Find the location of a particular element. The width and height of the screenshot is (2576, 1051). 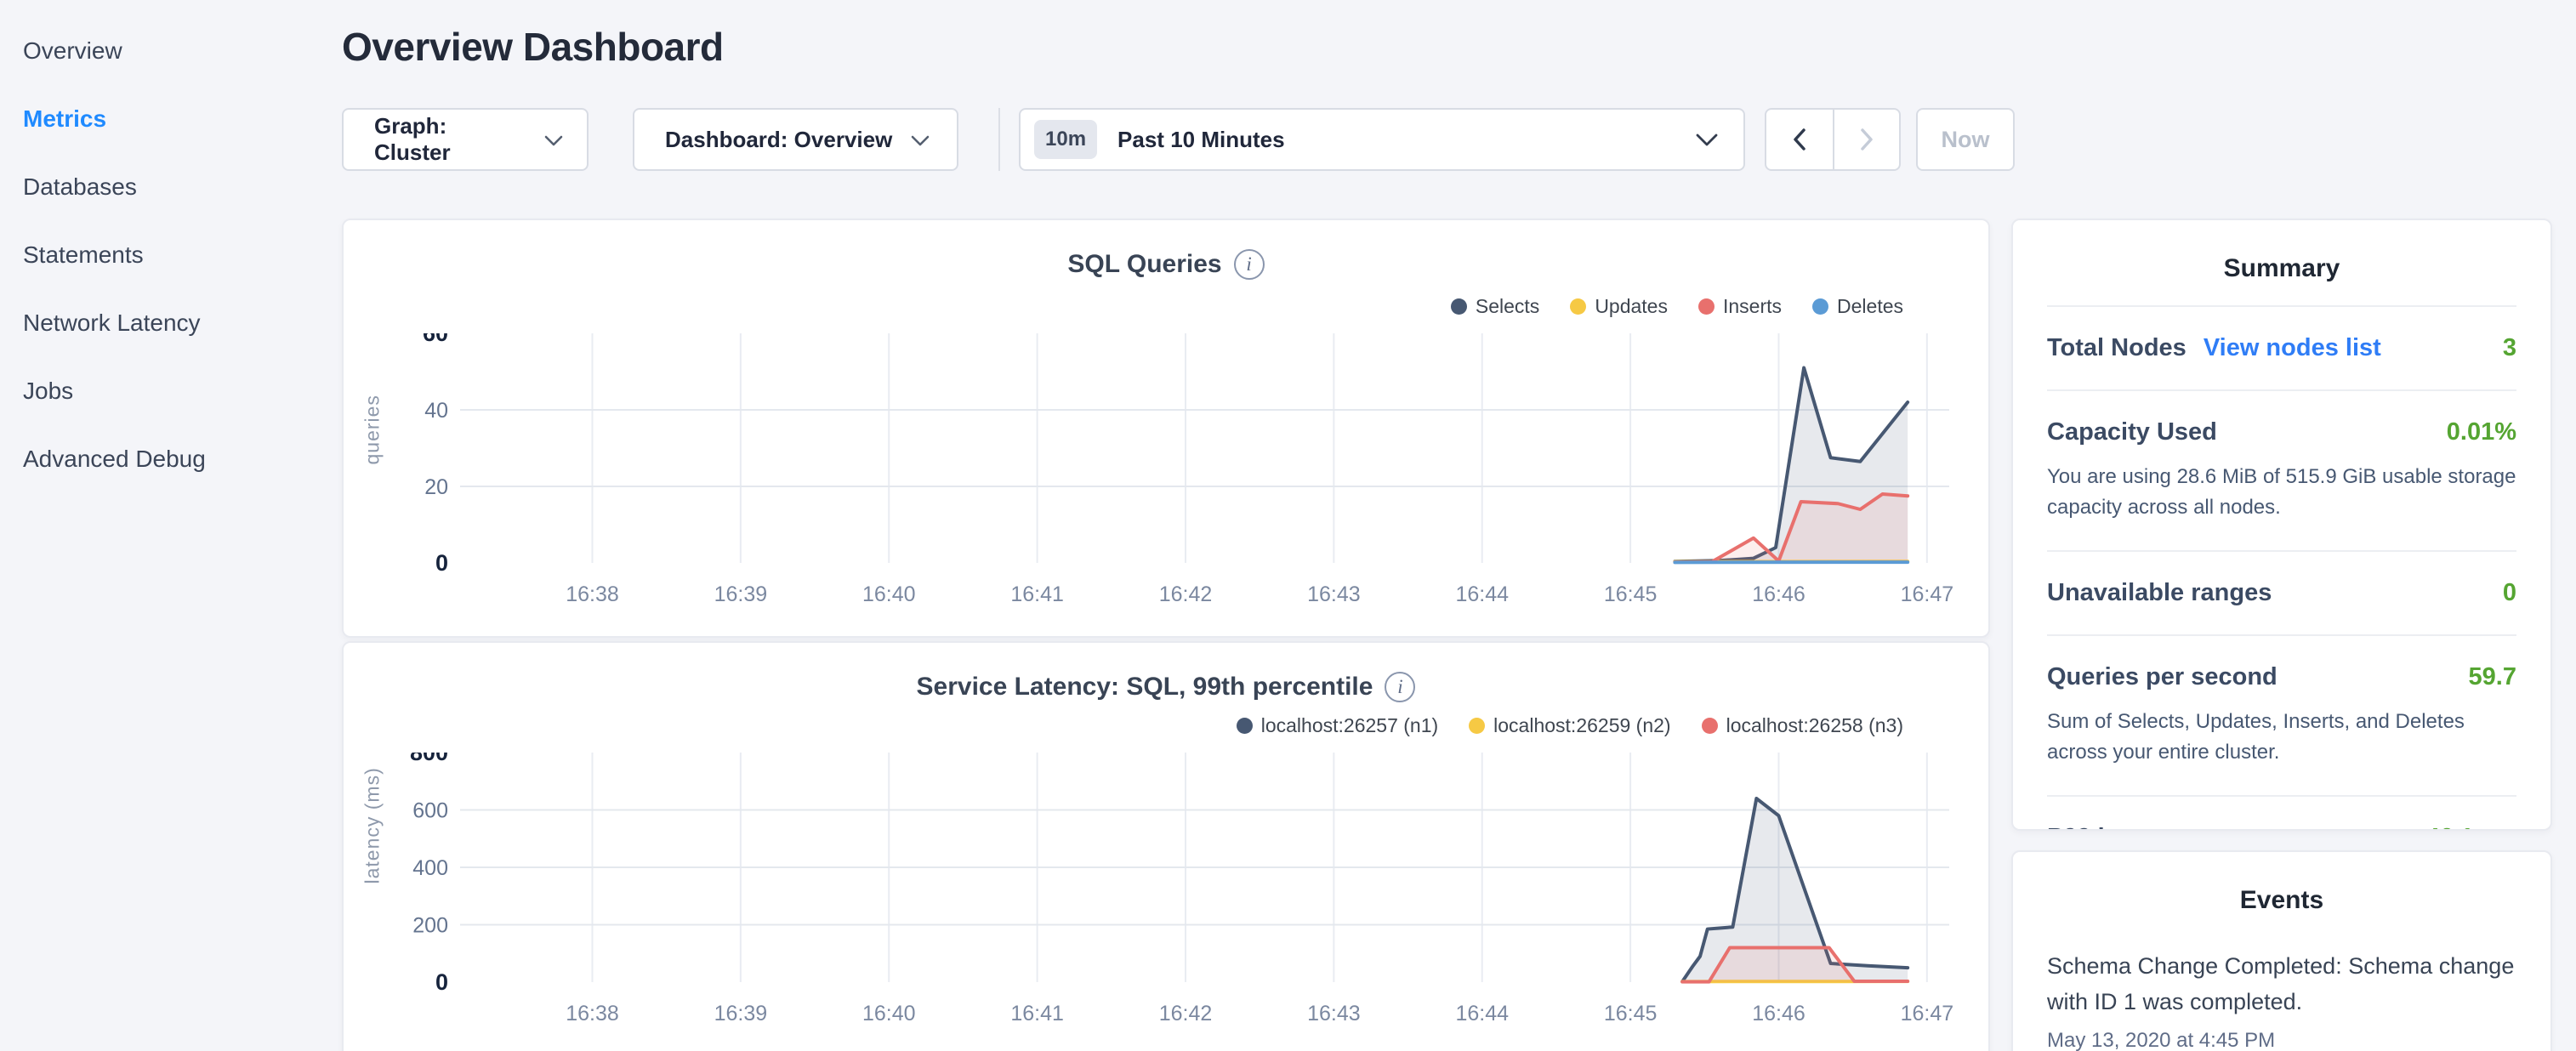

summary-row-total-nodes: Total Nodes View nodes list 3 is located at coordinates (2281, 347).